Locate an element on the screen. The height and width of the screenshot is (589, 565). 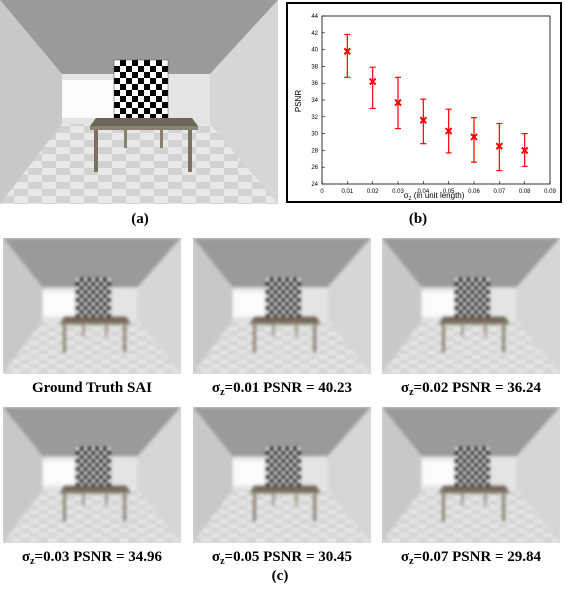
y-tick-label: 30 is located at coordinates (314, 135).